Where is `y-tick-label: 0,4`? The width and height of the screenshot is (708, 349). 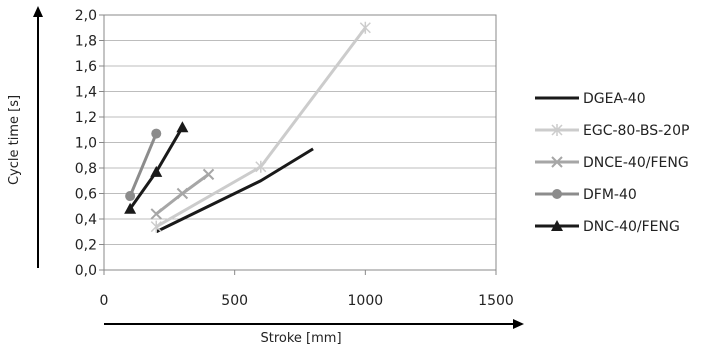
y-tick-label: 0,4 is located at coordinates (86, 220).